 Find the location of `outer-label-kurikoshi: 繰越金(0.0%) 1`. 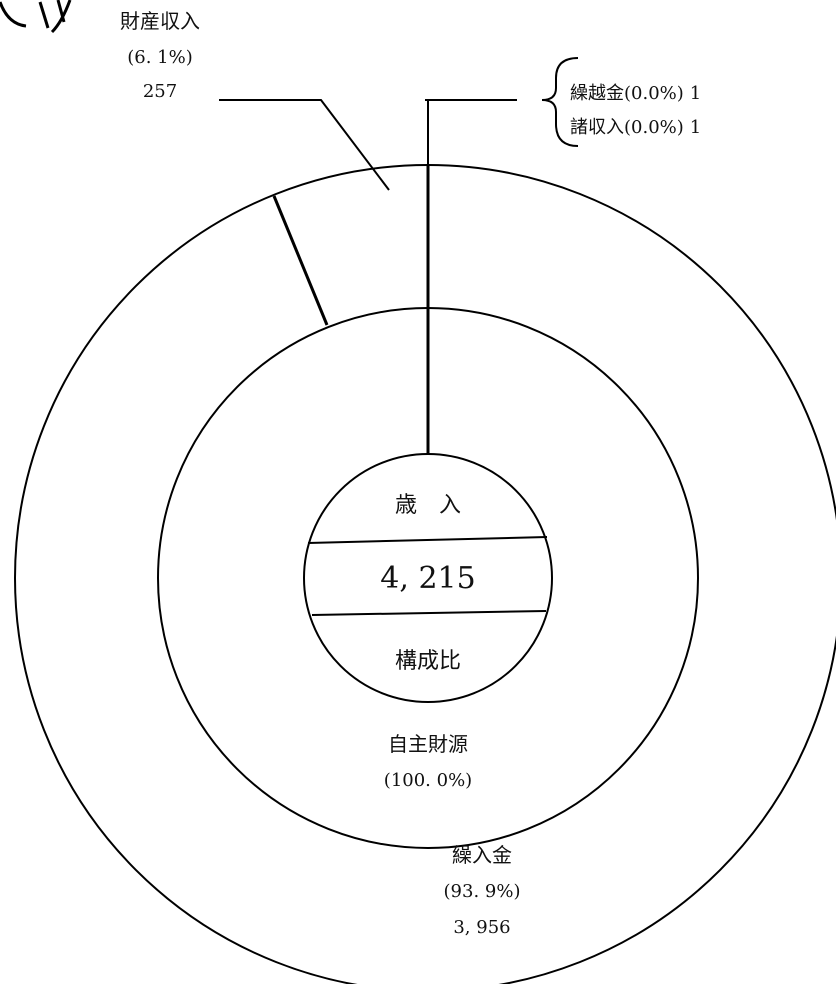

outer-label-kurikoshi: 繰越金(0.0%) 1 is located at coordinates (635, 93).